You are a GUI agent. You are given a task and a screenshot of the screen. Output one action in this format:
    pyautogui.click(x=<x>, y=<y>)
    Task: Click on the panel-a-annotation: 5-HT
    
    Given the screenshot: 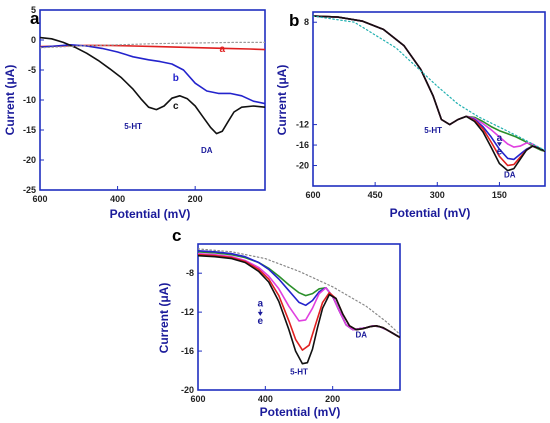 What is the action you would take?
    pyautogui.click(x=133, y=126)
    